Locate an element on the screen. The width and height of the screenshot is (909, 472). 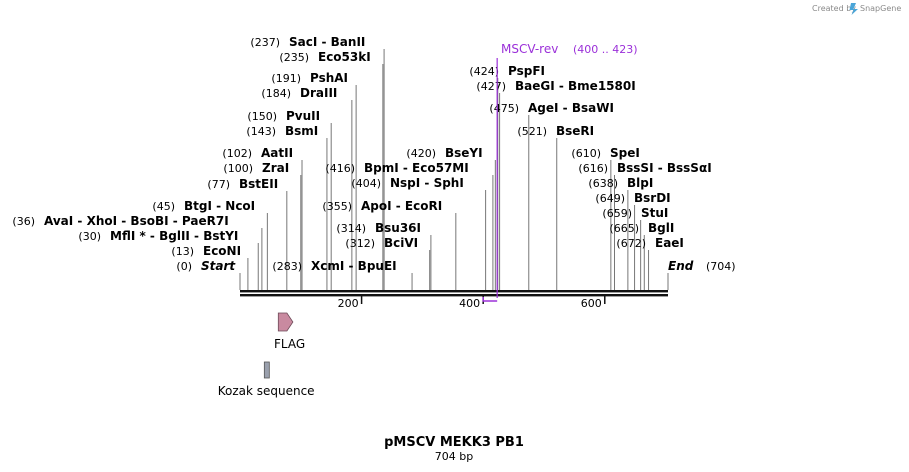
cut-site-enzyme: BciVI is located at coordinates (401, 243).